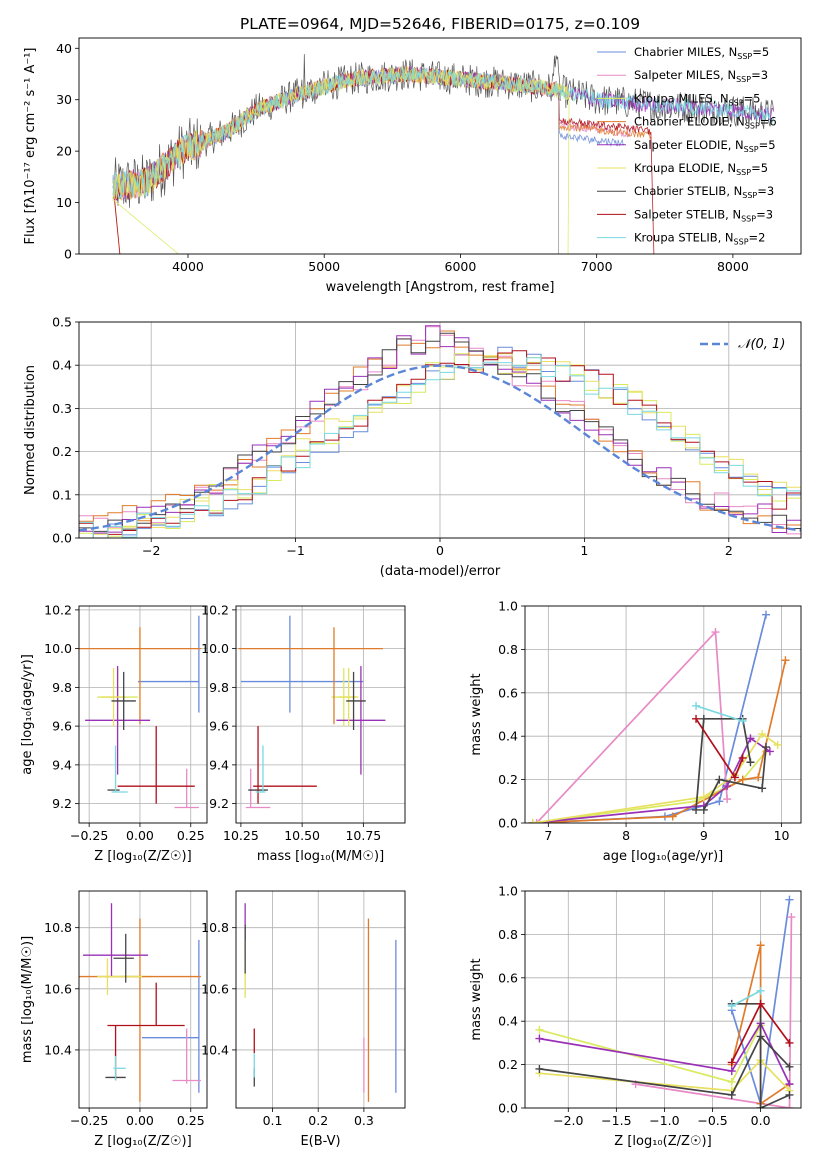  What do you see at coordinates (62, 726) in the screenshot?
I see `y-tick-label: 9.6` at bounding box center [62, 726].